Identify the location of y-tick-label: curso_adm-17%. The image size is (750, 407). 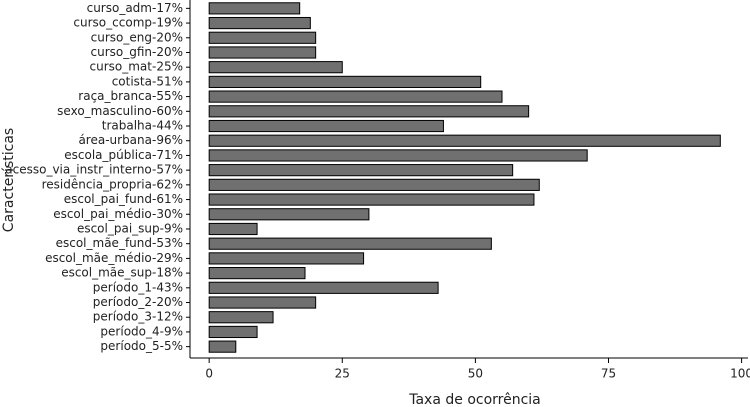
(135, 8).